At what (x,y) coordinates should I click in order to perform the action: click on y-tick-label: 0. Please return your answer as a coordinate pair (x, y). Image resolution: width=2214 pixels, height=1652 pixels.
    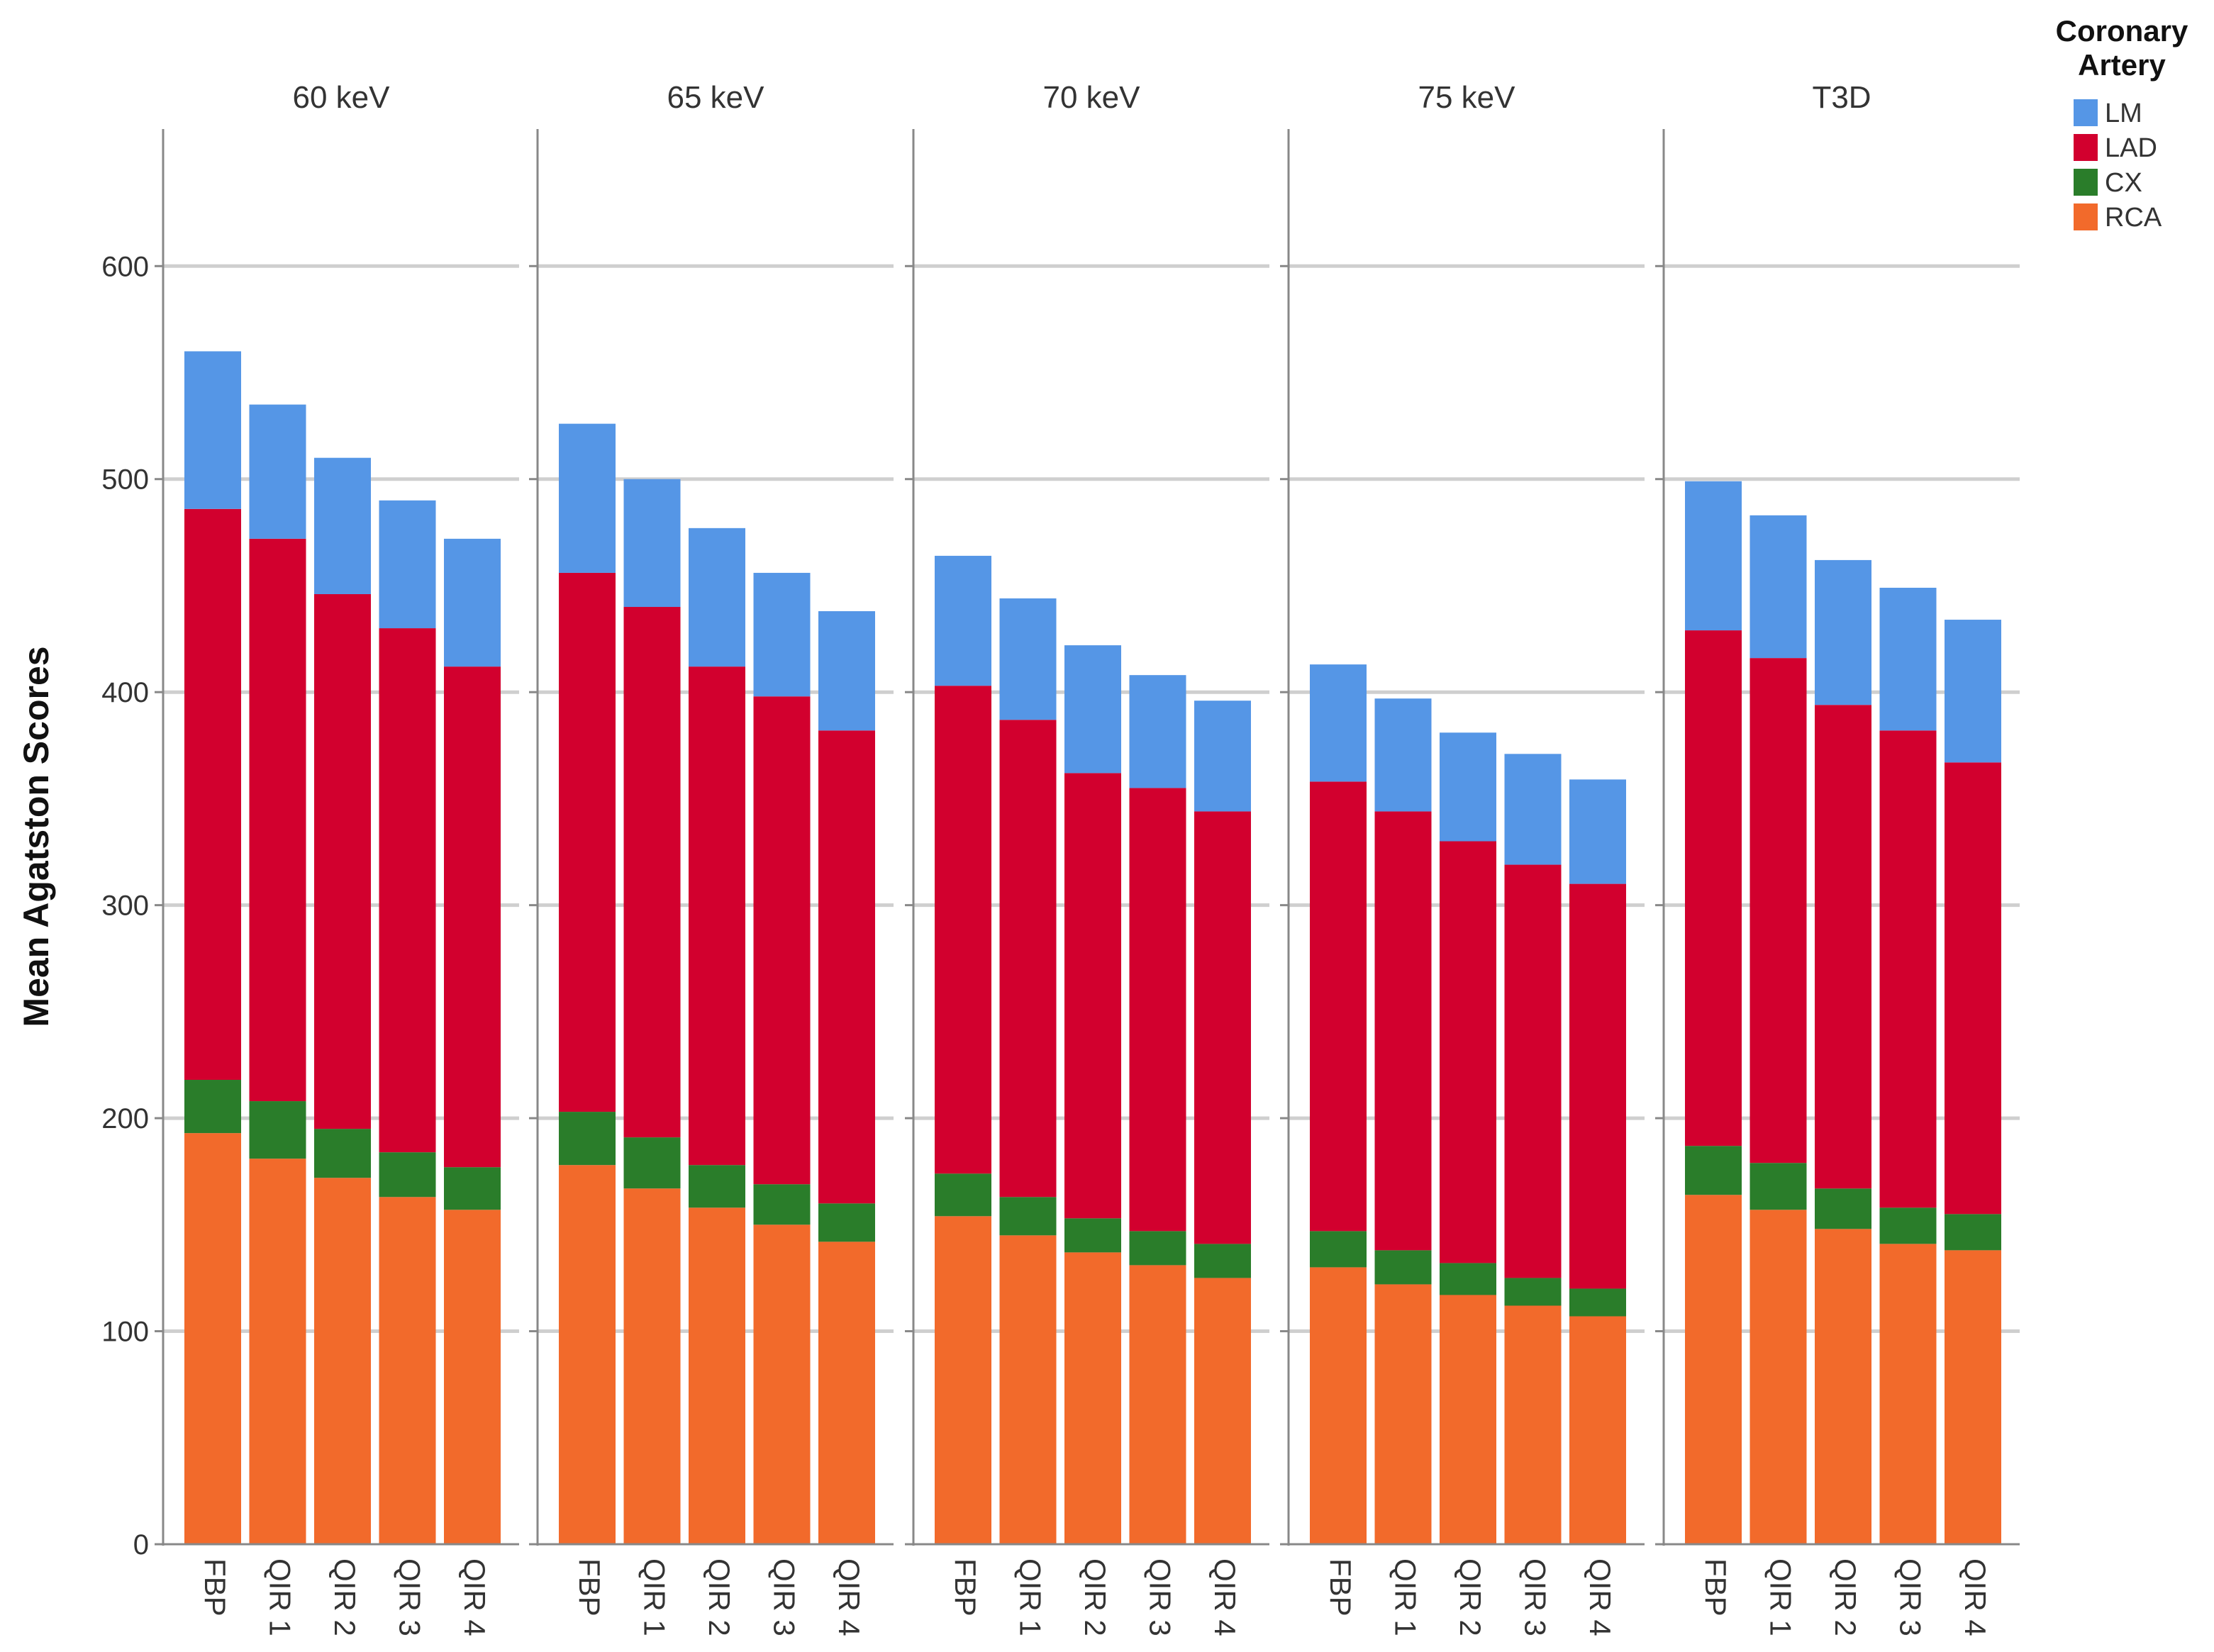
    Looking at the image, I should click on (141, 1545).